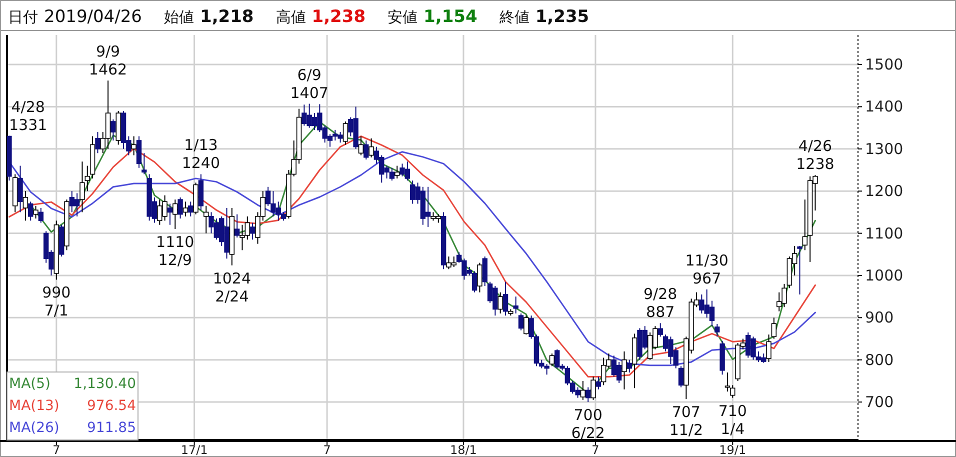  I want to click on x-tick-label: 18/1, so click(463, 450).